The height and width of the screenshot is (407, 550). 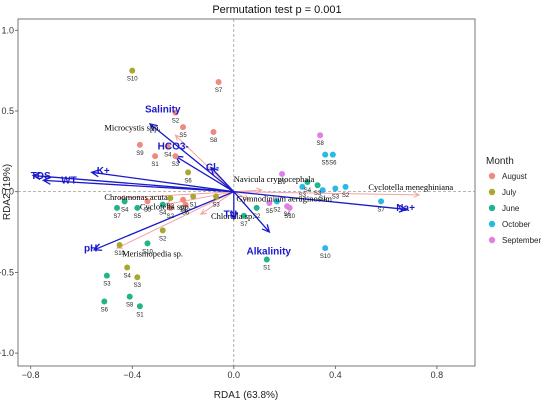 What do you see at coordinates (163, 110) in the screenshot?
I see `environment-label: Salinity` at bounding box center [163, 110].